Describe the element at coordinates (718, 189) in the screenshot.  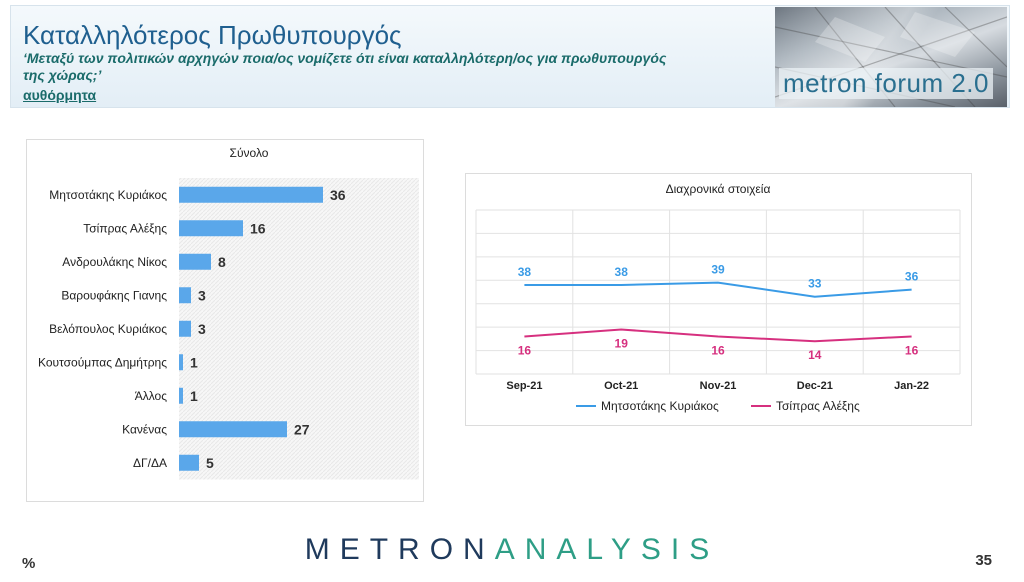
I see `line-chart-title: Διαχρονικά στοιχεία` at that location.